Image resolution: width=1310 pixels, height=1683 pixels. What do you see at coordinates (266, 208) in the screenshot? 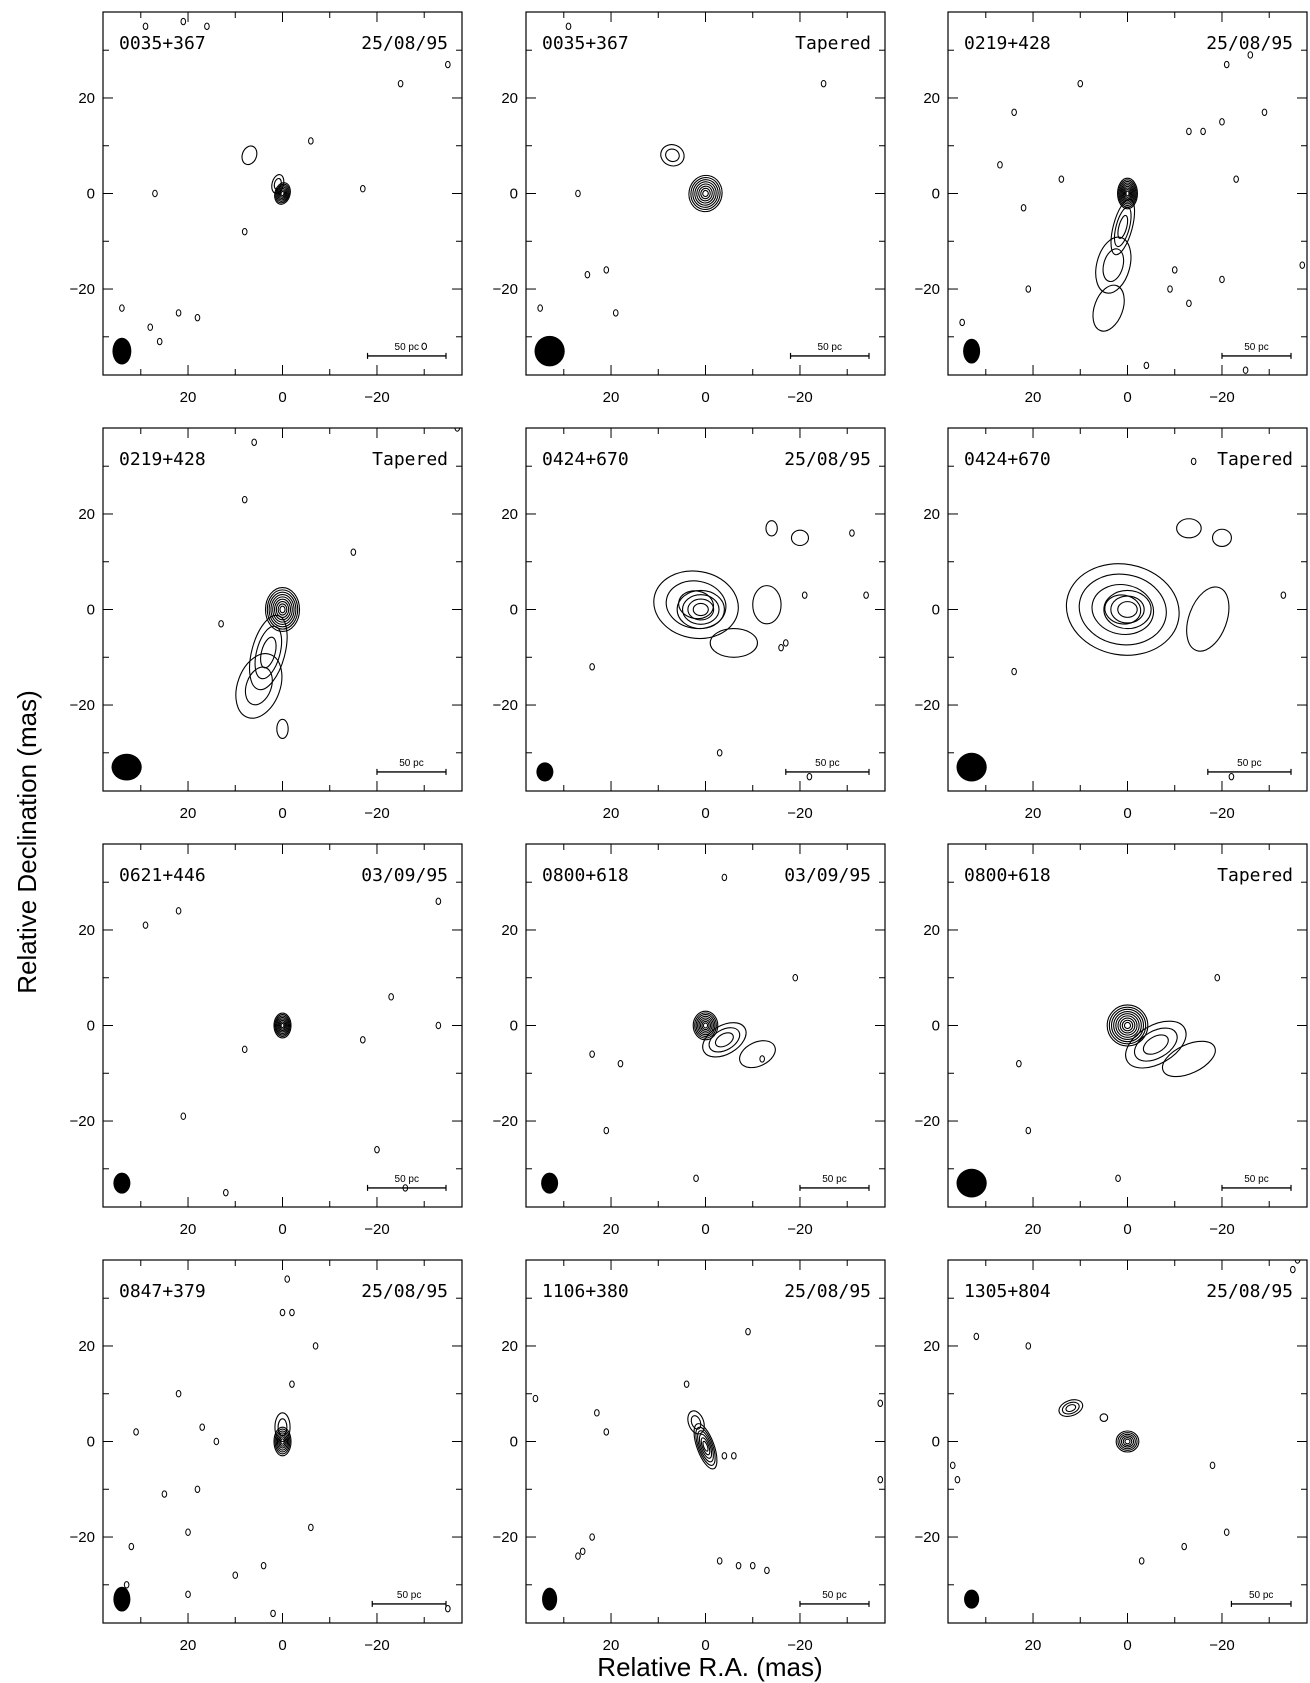
I see `panel: 20 0 −20 20 0 −20 0035+367 25/08/95 50 pc` at bounding box center [266, 208].